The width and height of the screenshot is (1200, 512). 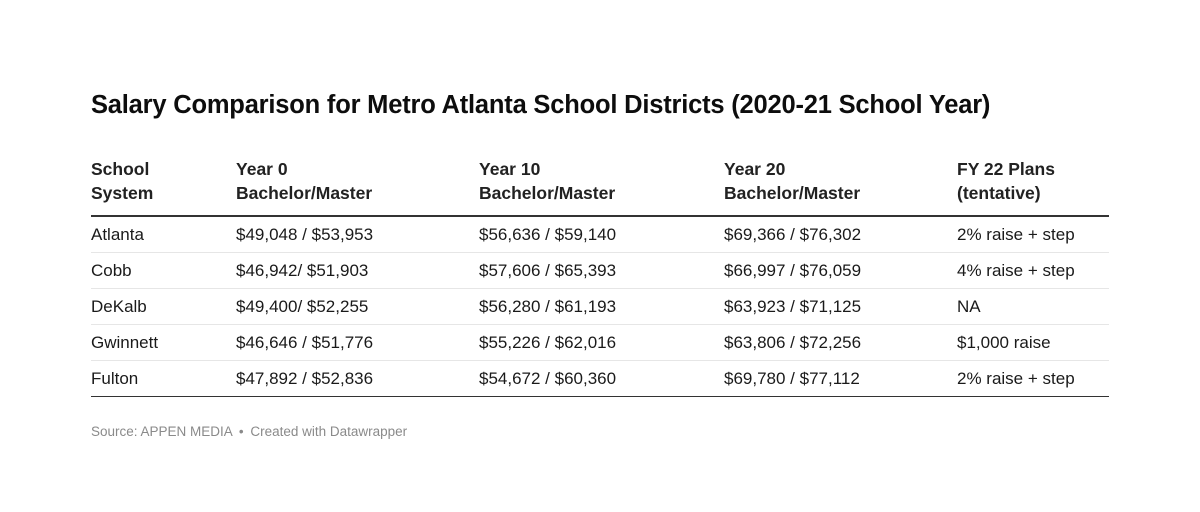 I want to click on cell-school-system: Fulton, so click(x=163, y=378).